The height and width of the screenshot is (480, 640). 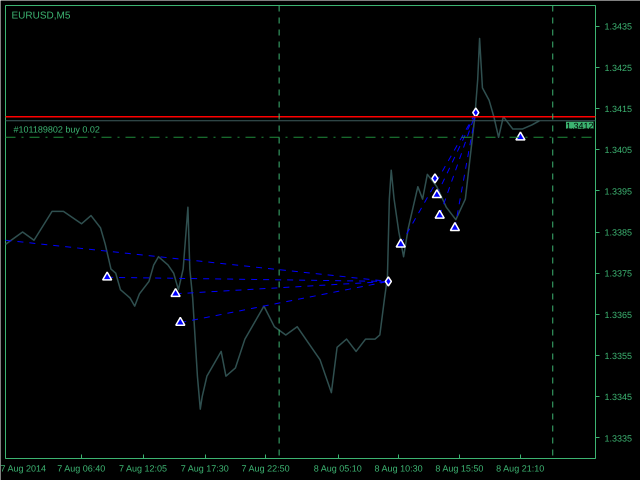 What do you see at coordinates (618, 109) in the screenshot?
I see `y-tick-label: 1.3415` at bounding box center [618, 109].